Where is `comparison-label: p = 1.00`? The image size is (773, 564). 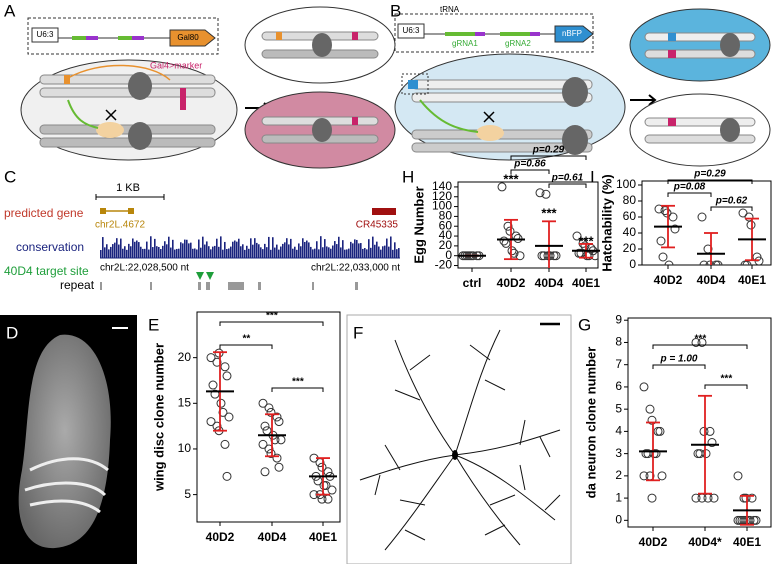
comparison-label: p = 1.00 is located at coordinates (679, 359).